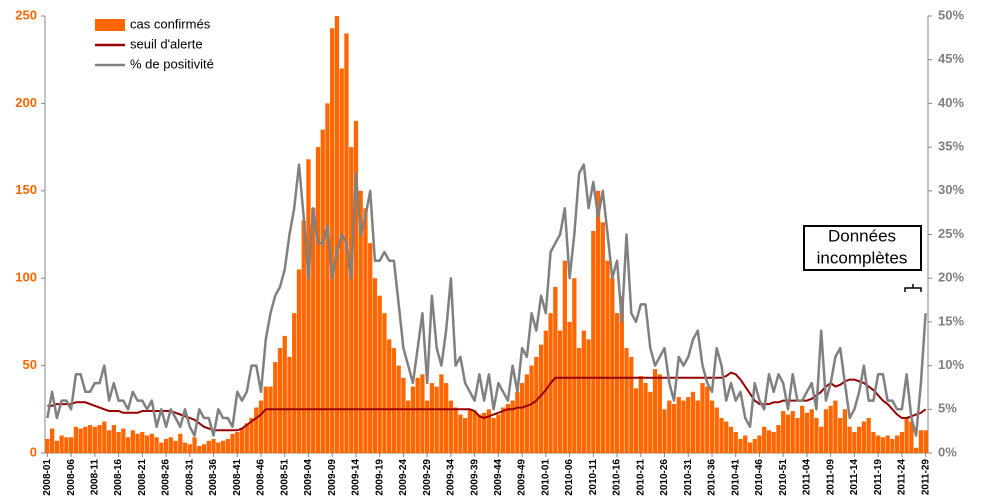  I want to click on x-tick-label: 2008-41, so click(237, 477).